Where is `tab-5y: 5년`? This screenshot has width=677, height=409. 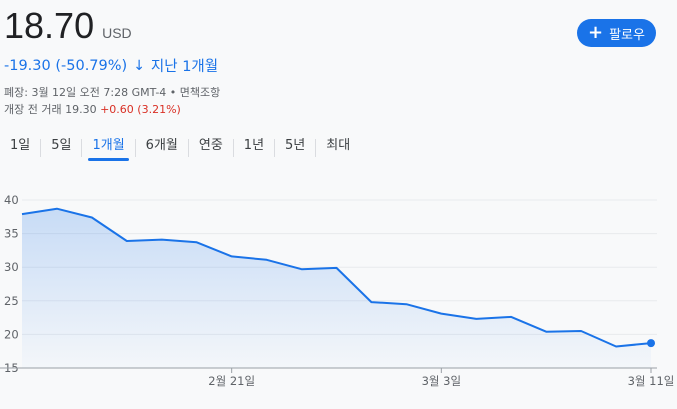
tab-5y: 5년 is located at coordinates (295, 145).